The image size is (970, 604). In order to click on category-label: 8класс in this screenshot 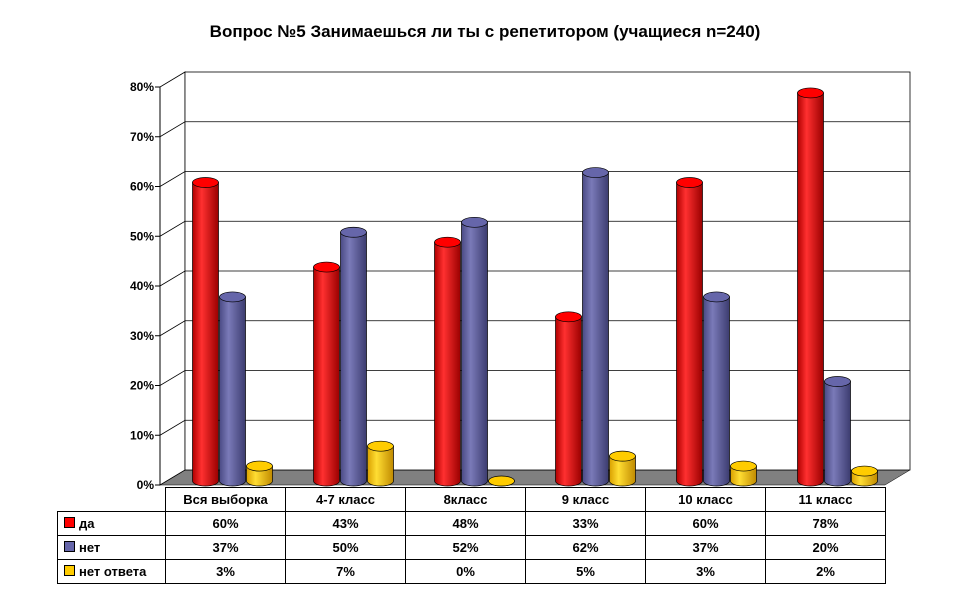, I will do `click(465, 499)`.